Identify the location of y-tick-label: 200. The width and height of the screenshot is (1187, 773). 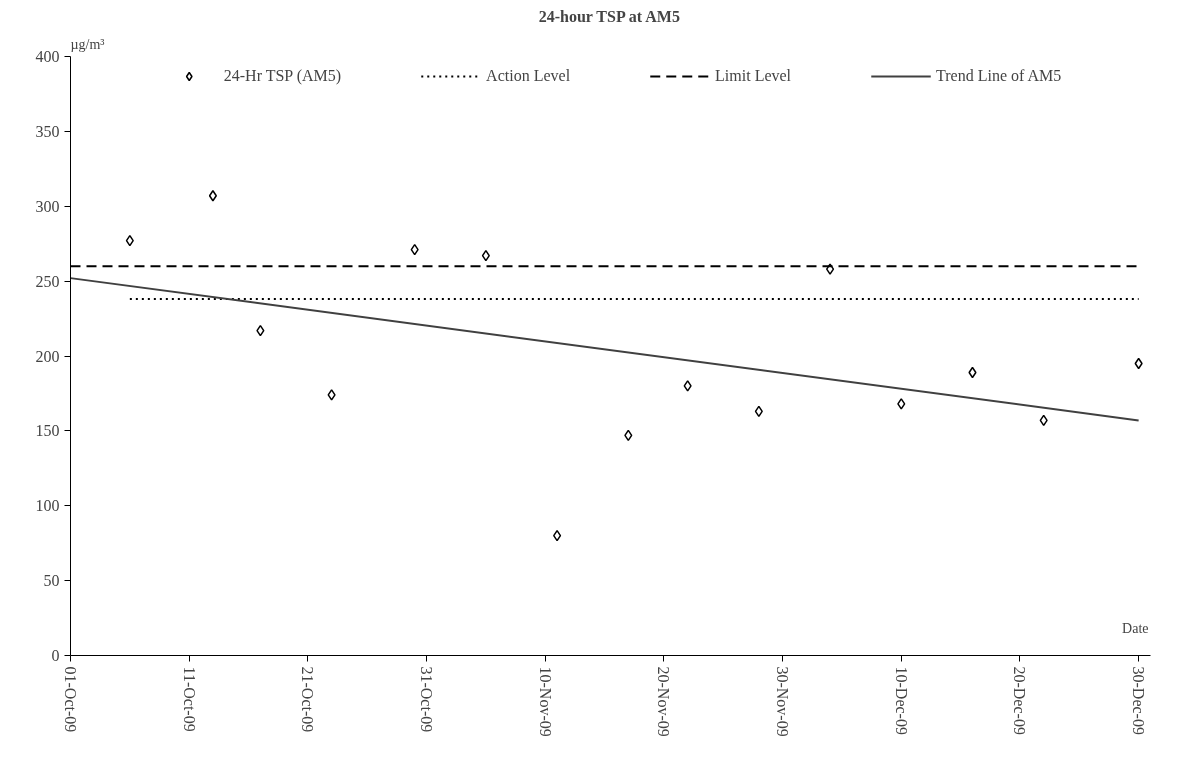
(47, 356).